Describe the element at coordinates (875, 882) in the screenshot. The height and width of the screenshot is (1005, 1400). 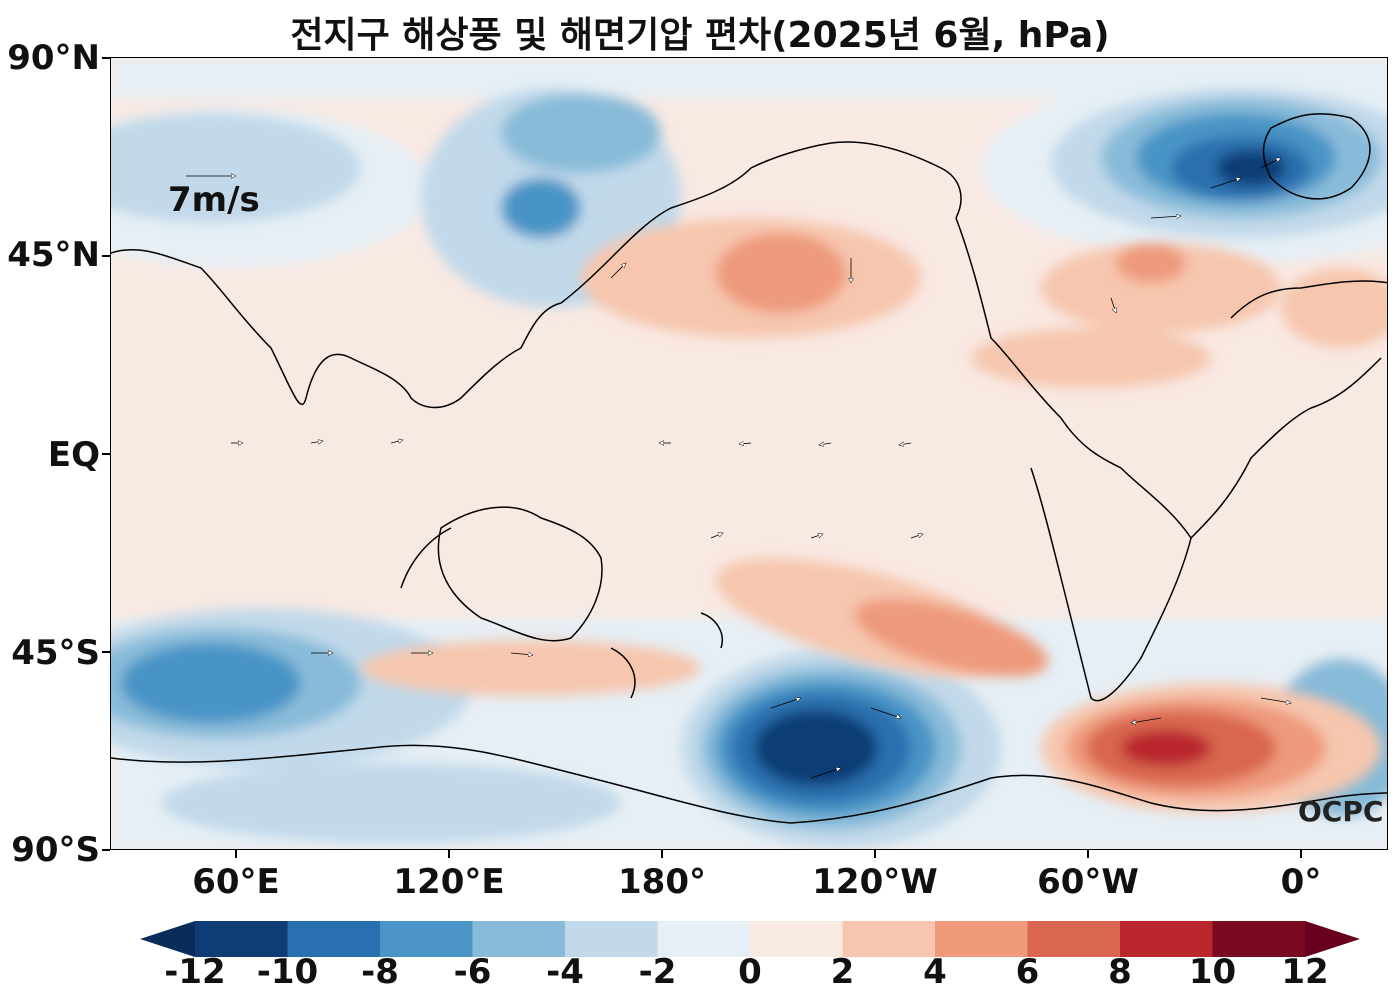
I see `lon-label-120w: 120°W` at that location.